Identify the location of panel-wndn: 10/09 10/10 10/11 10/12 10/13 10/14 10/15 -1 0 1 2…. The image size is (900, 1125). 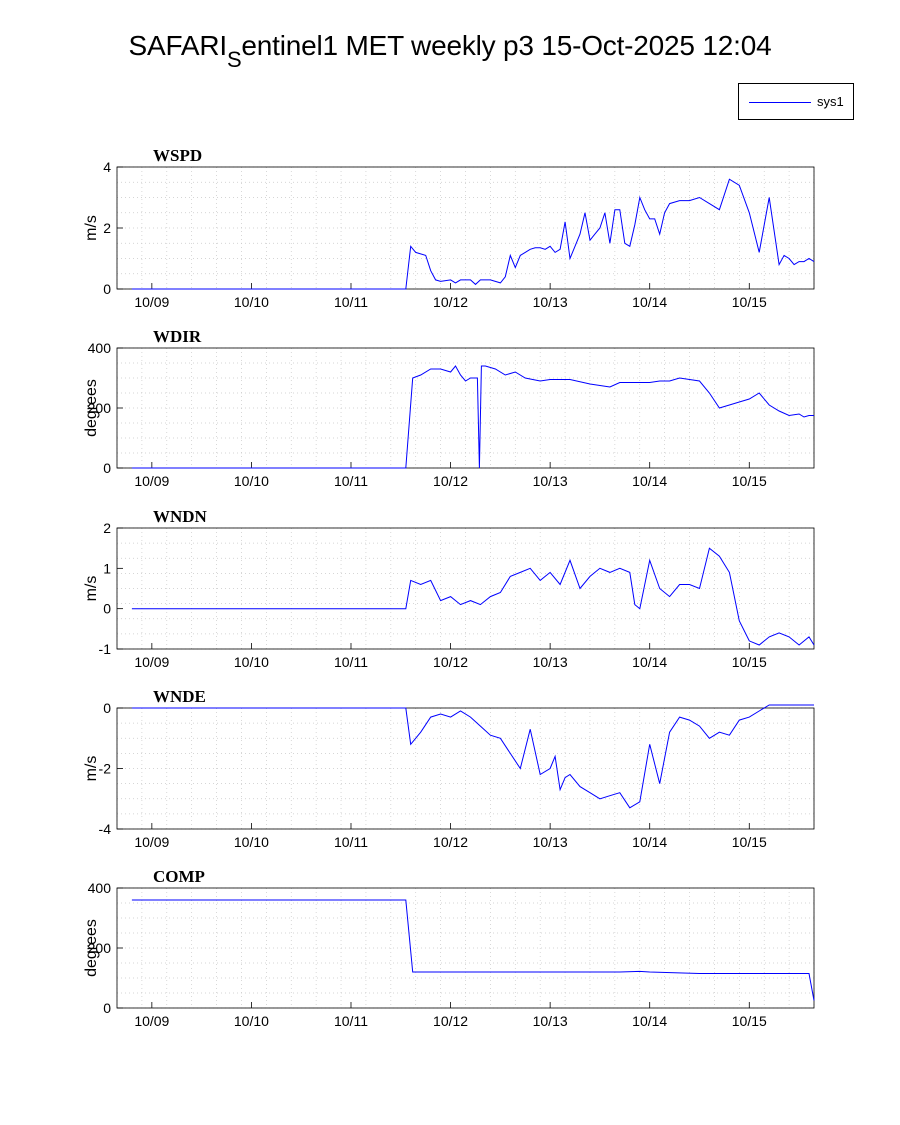
(449, 588).